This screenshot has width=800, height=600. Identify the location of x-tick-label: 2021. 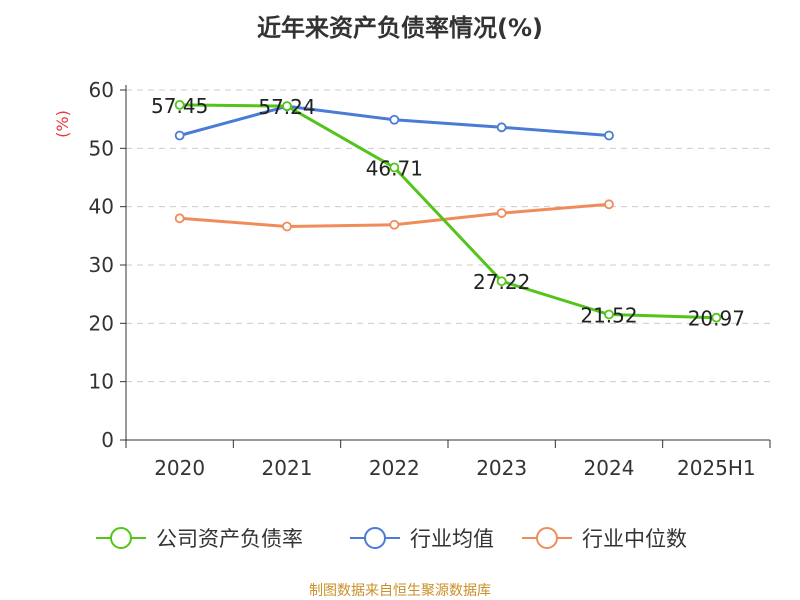
(287, 468).